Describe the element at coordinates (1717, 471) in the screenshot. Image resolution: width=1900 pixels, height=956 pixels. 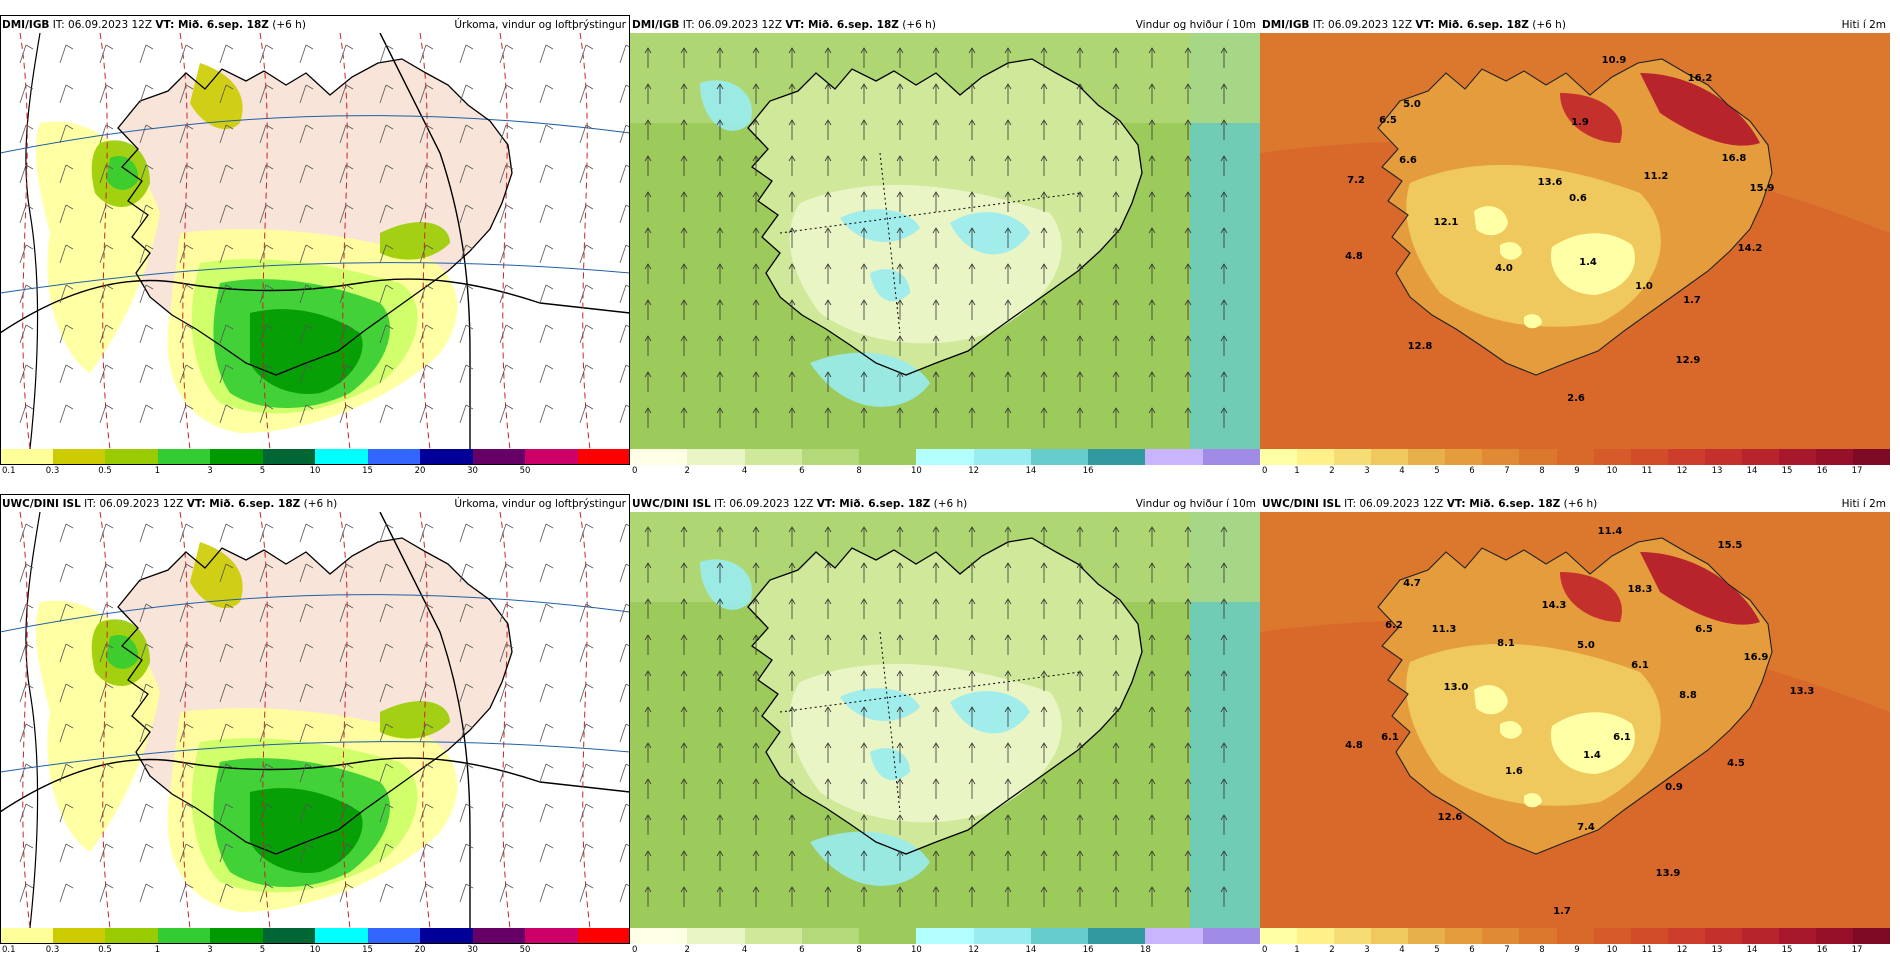
I see `colorbar-tick-label: 13` at that location.